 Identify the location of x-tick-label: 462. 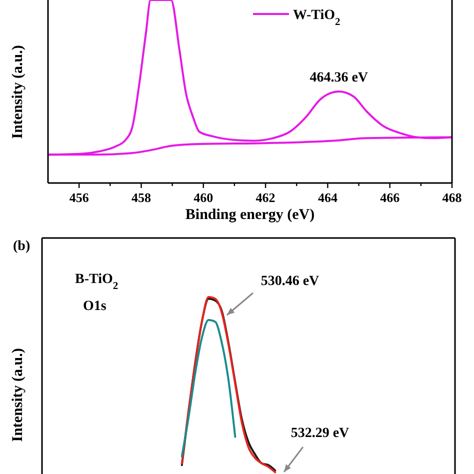
(266, 197).